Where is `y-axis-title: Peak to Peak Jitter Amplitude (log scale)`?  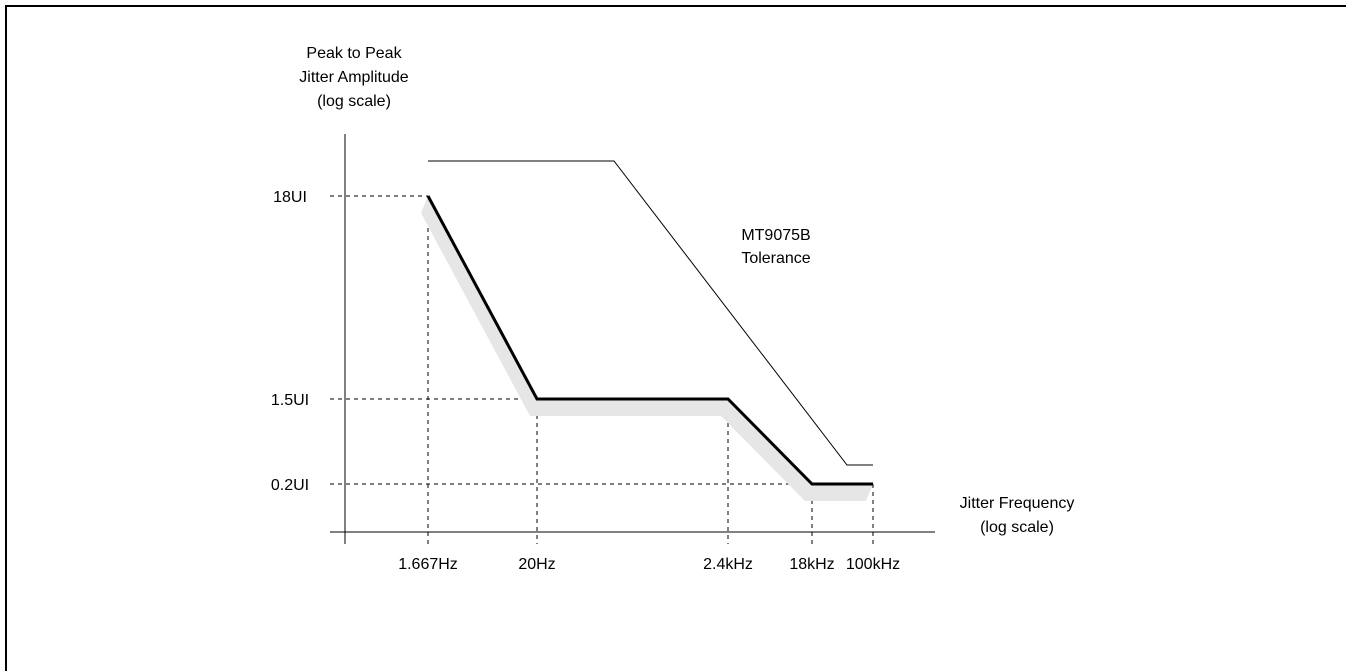 y-axis-title: Peak to Peak Jitter Amplitude (log scale) is located at coordinates (353, 77).